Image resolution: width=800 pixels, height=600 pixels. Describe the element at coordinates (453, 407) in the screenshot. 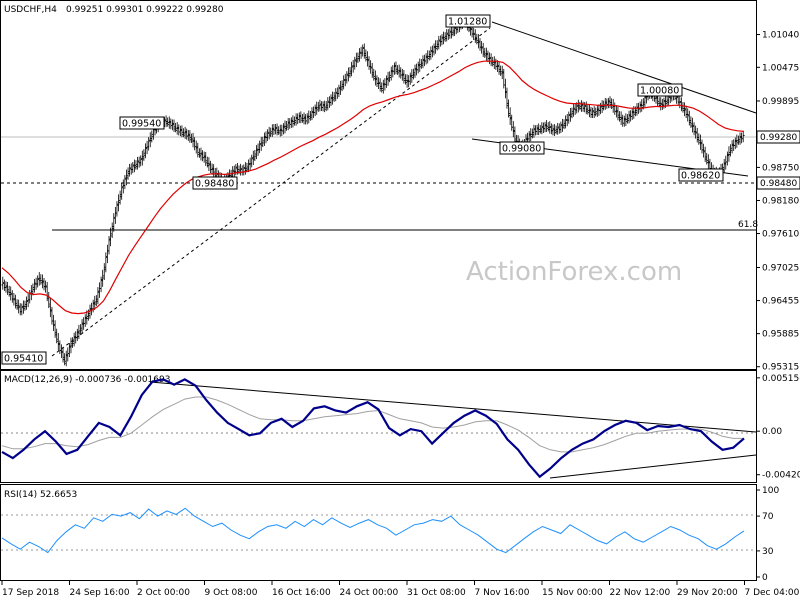

I see `macd-upper-trendline` at that location.